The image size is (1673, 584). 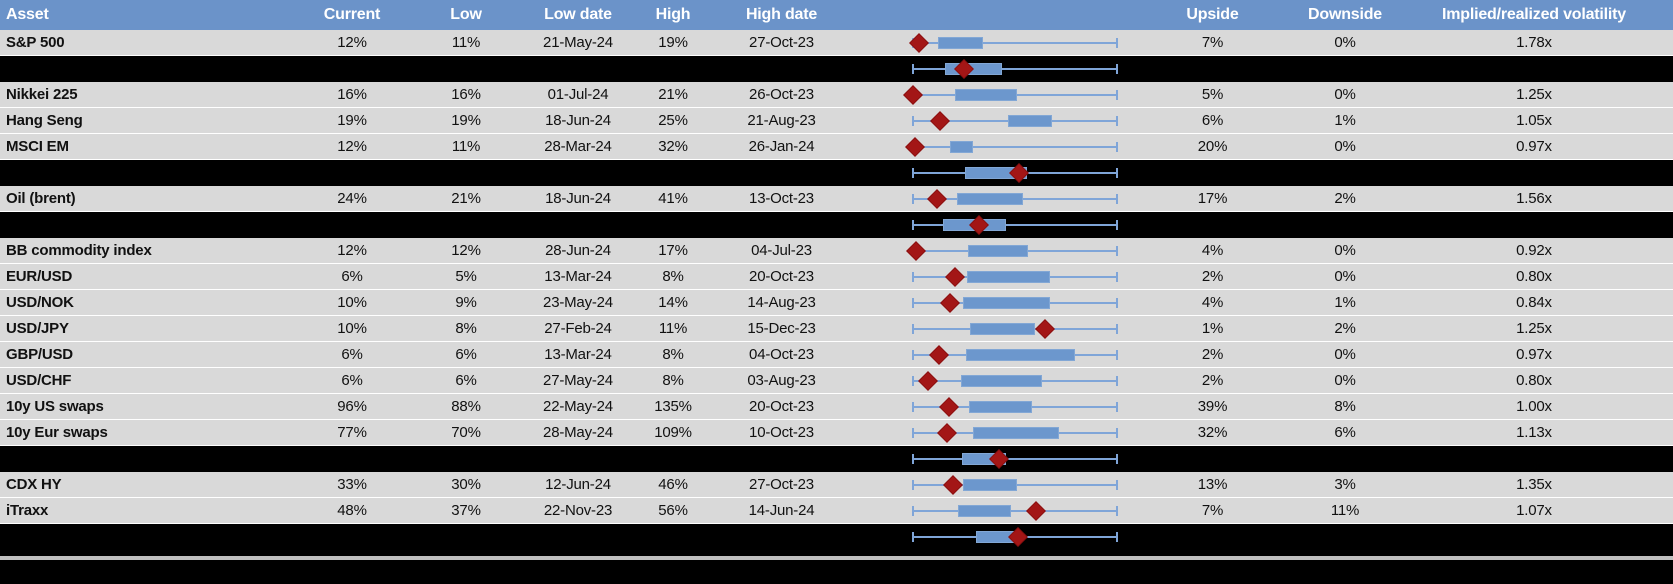 I want to click on col-header-upside: Upside, so click(x=1212, y=14).